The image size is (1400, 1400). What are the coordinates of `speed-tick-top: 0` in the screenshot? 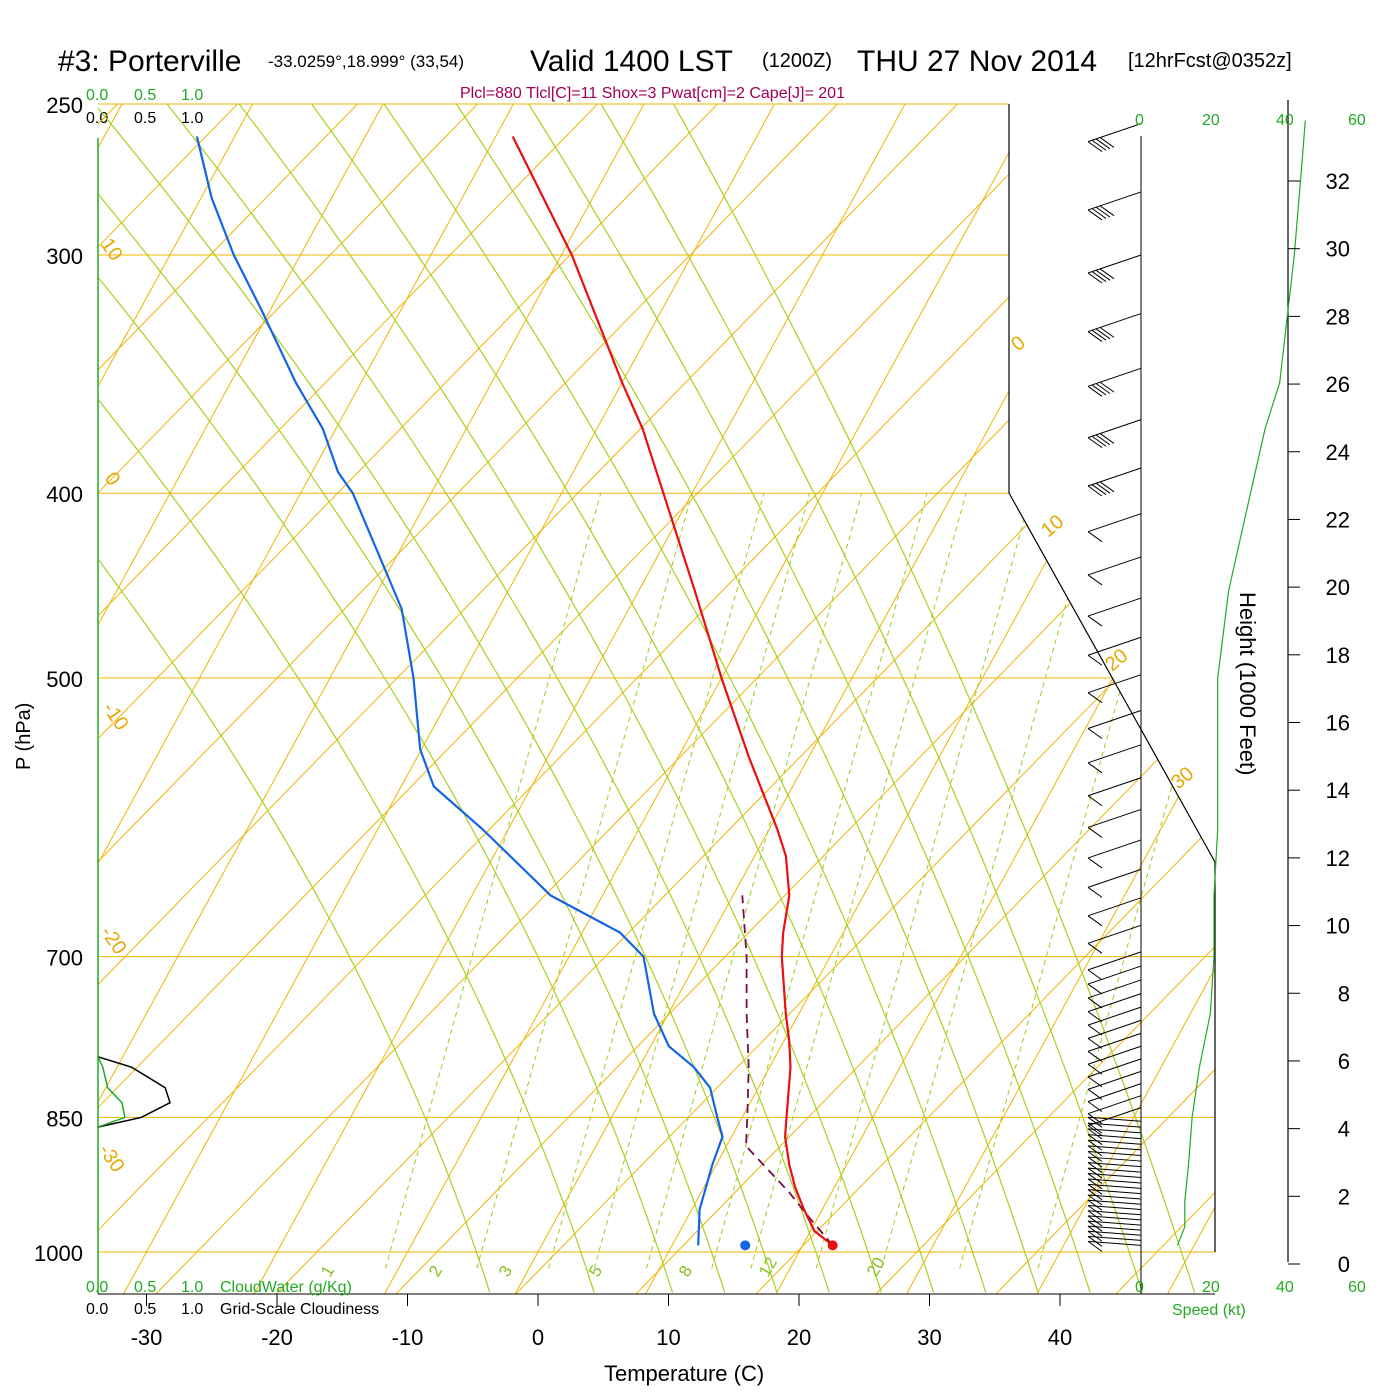 It's located at (1139, 120).